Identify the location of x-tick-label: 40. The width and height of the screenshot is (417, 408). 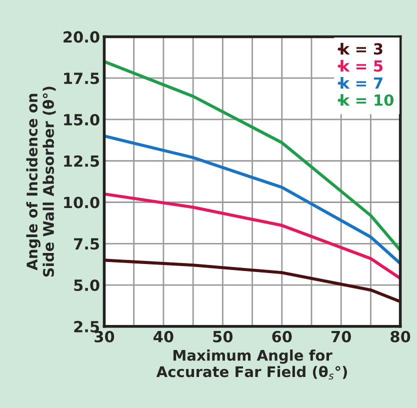
(164, 336).